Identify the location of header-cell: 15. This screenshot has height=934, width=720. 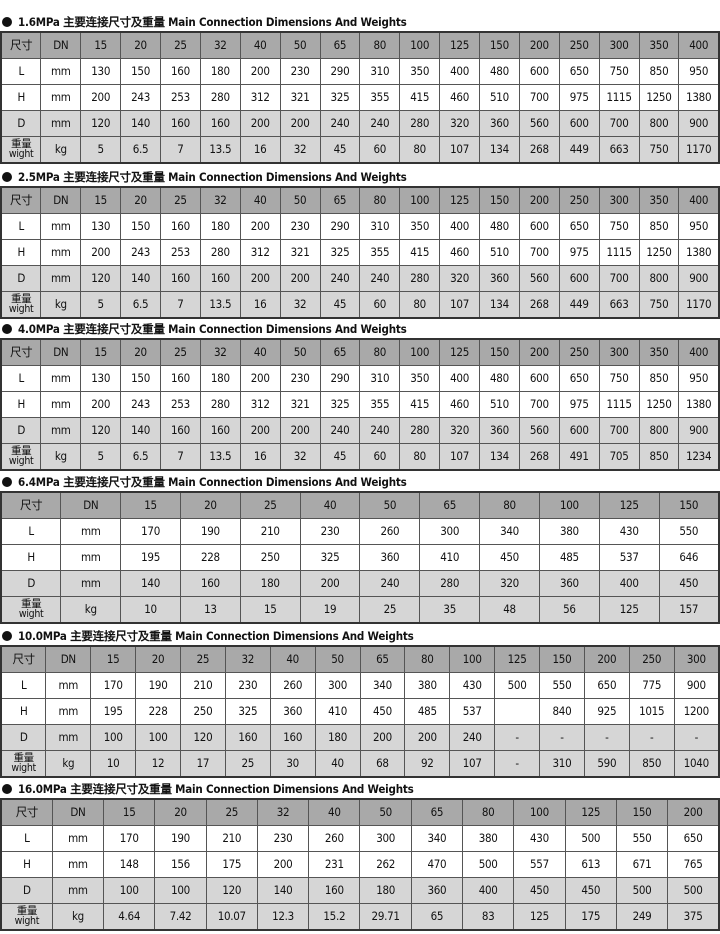
(113, 659).